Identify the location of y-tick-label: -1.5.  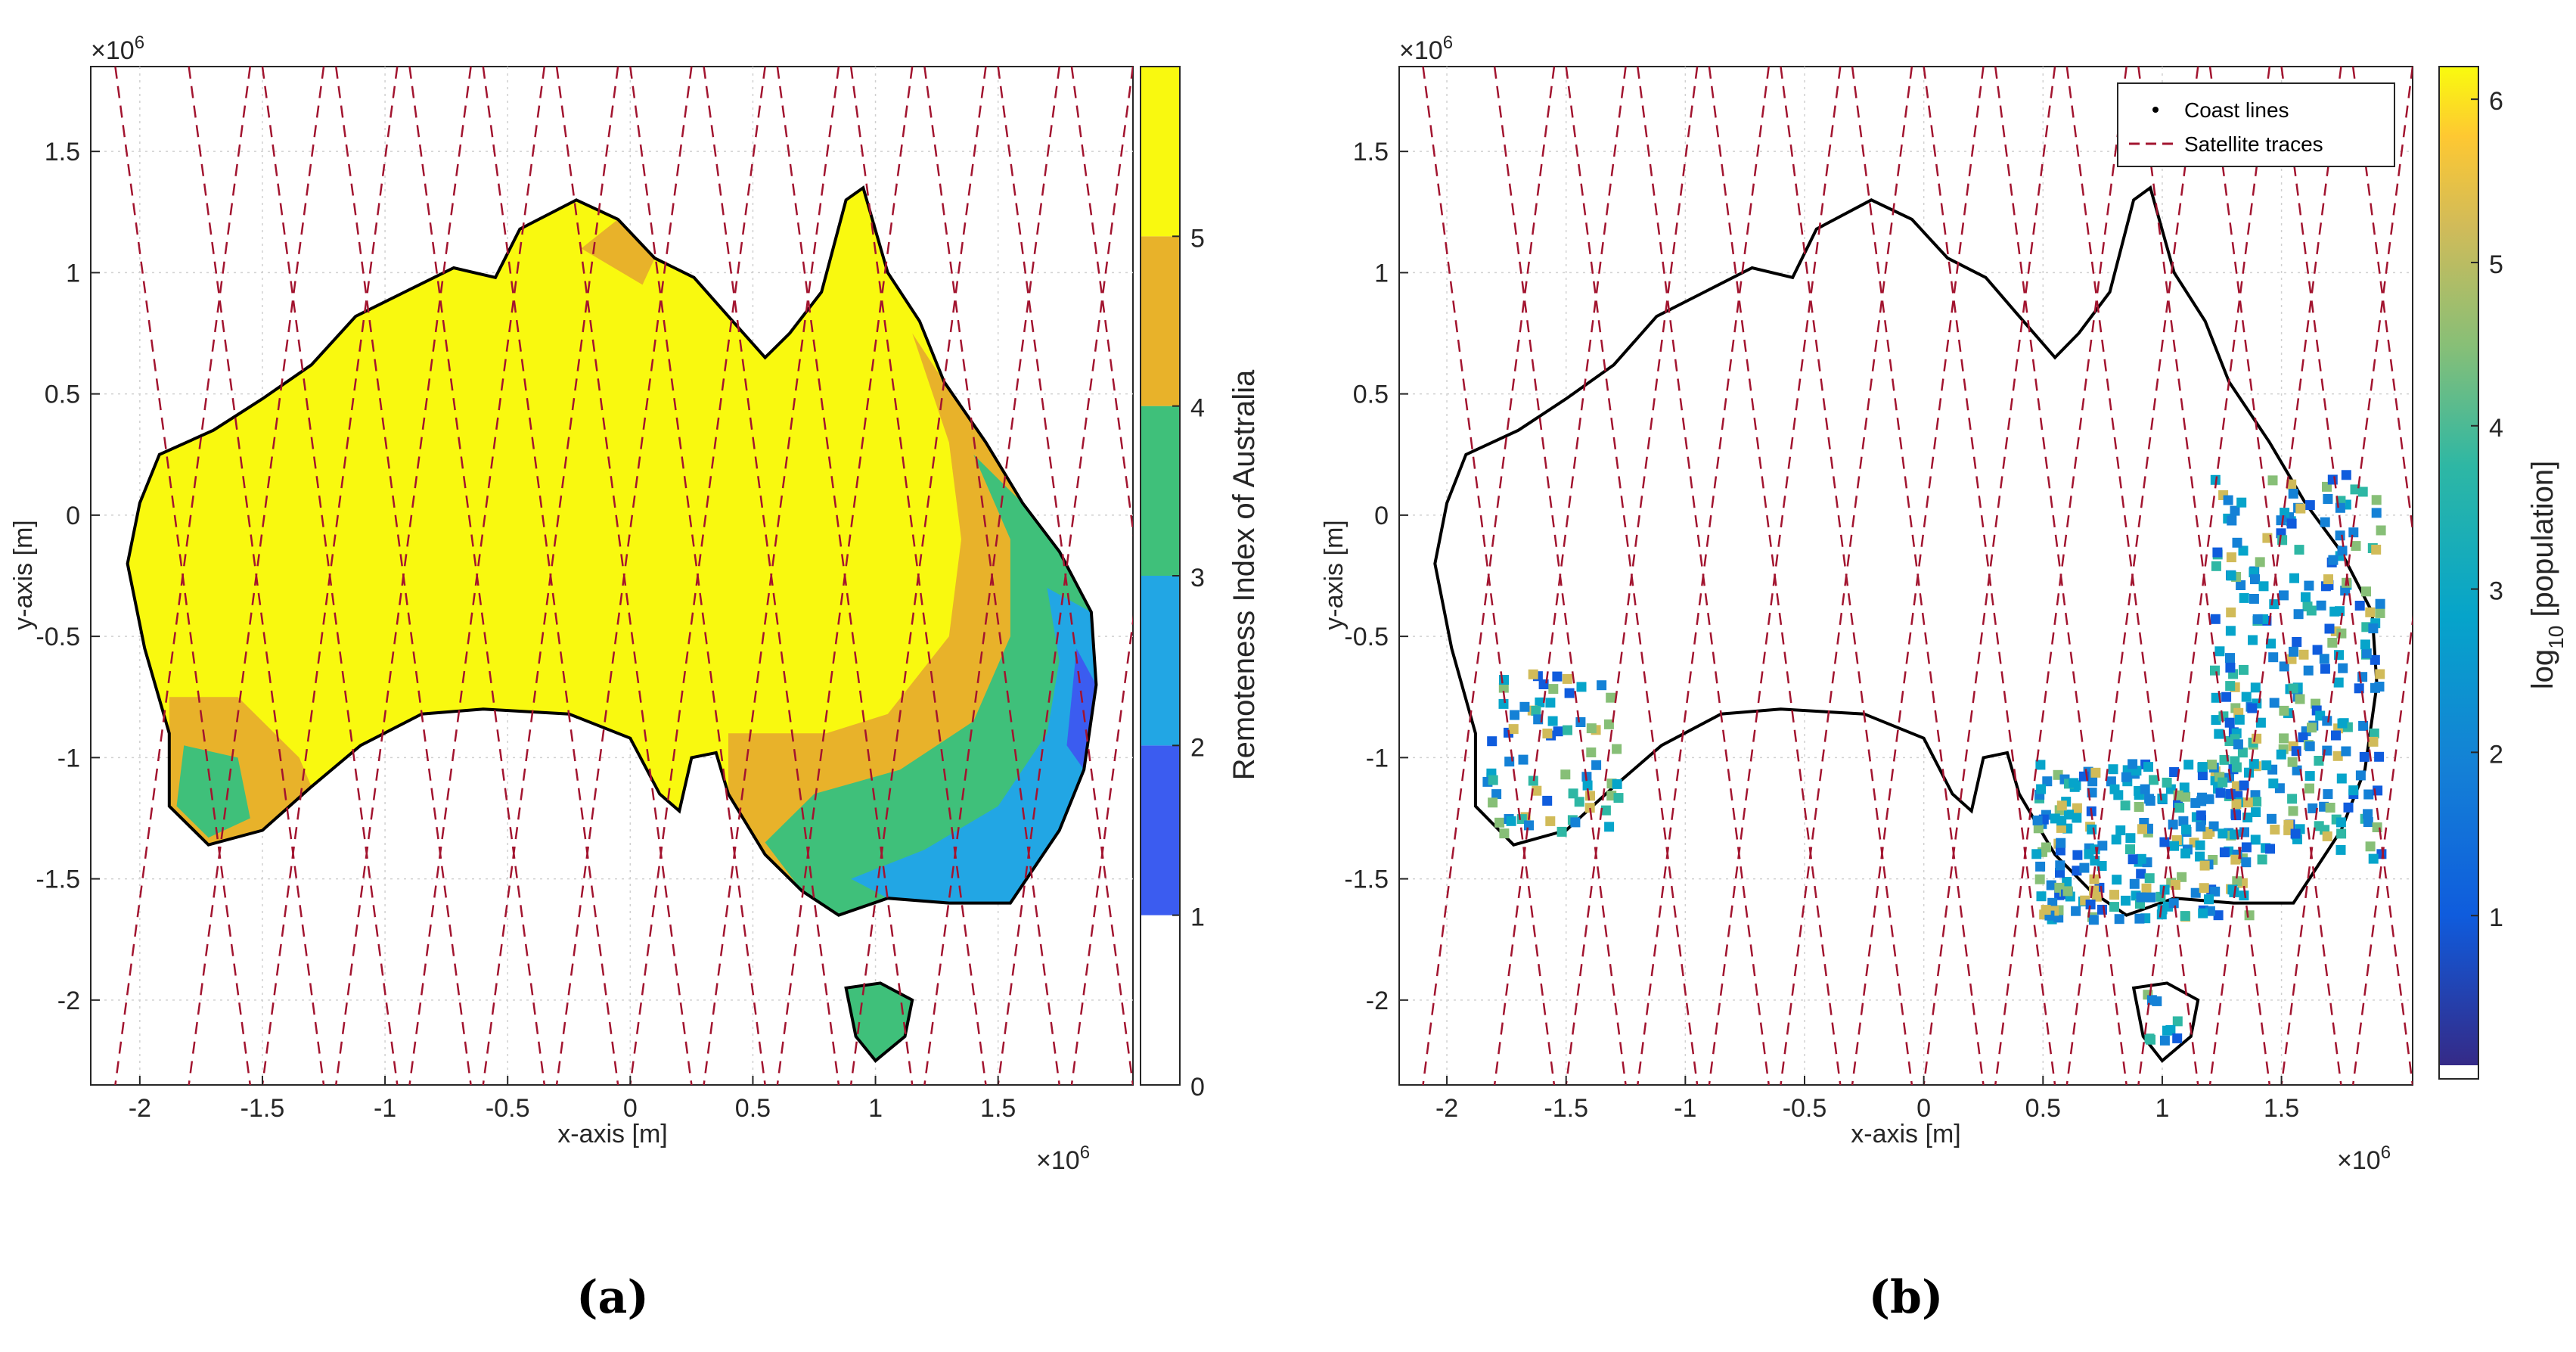
(1366, 880).